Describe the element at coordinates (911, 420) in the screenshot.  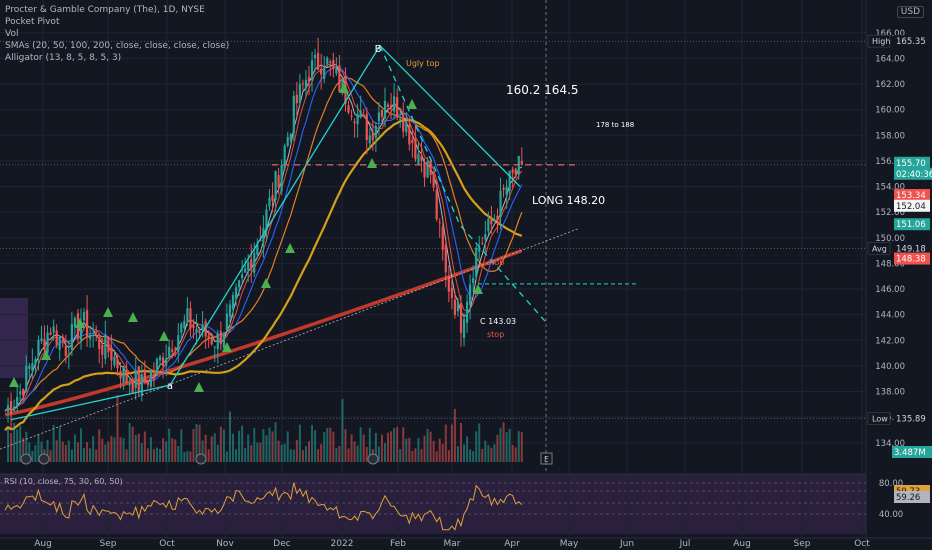
I see `low-value-badge-text: 135.89` at that location.